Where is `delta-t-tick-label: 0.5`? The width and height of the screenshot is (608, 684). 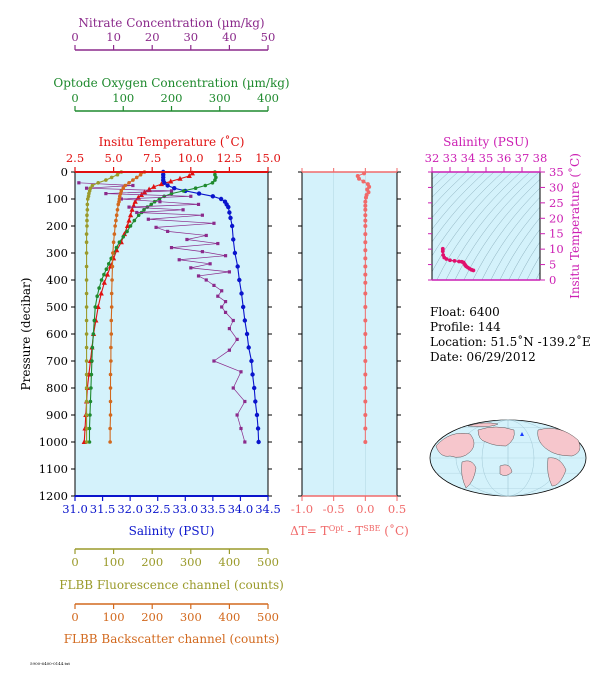
delta-t-tick-label: 0.5 is located at coordinates (397, 509).